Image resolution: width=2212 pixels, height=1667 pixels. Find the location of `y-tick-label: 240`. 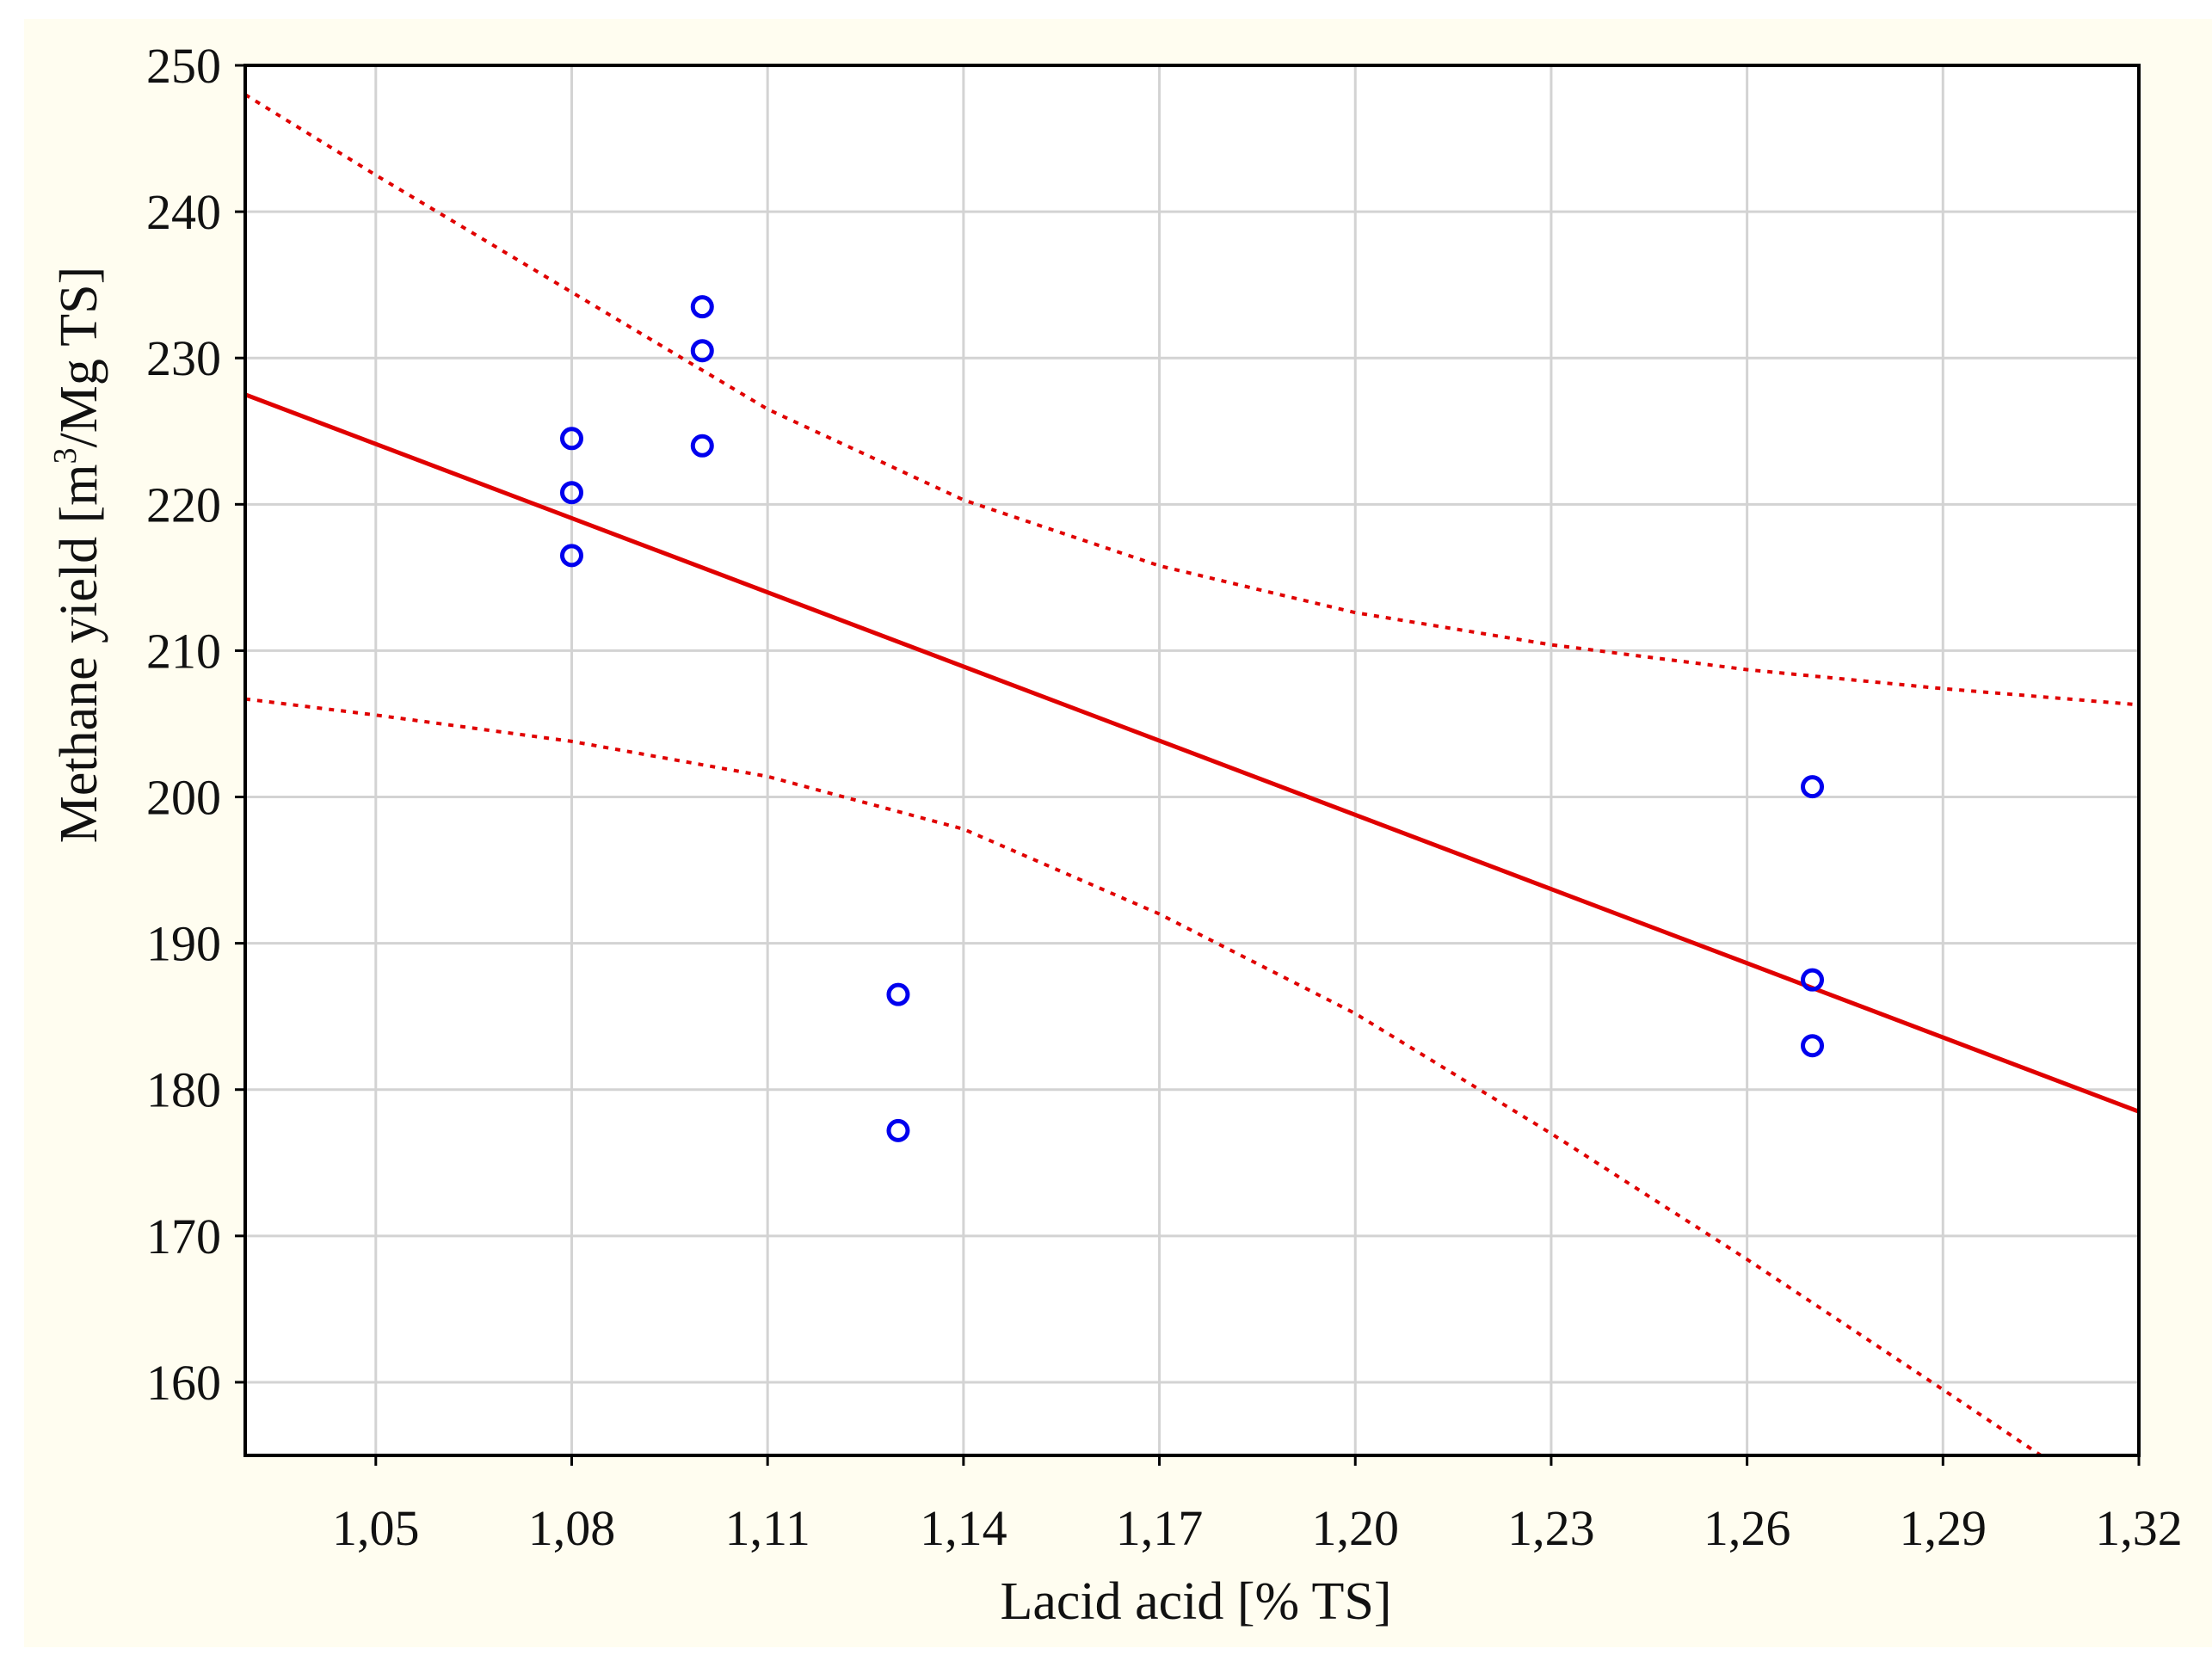

y-tick-label: 240 is located at coordinates (184, 212).